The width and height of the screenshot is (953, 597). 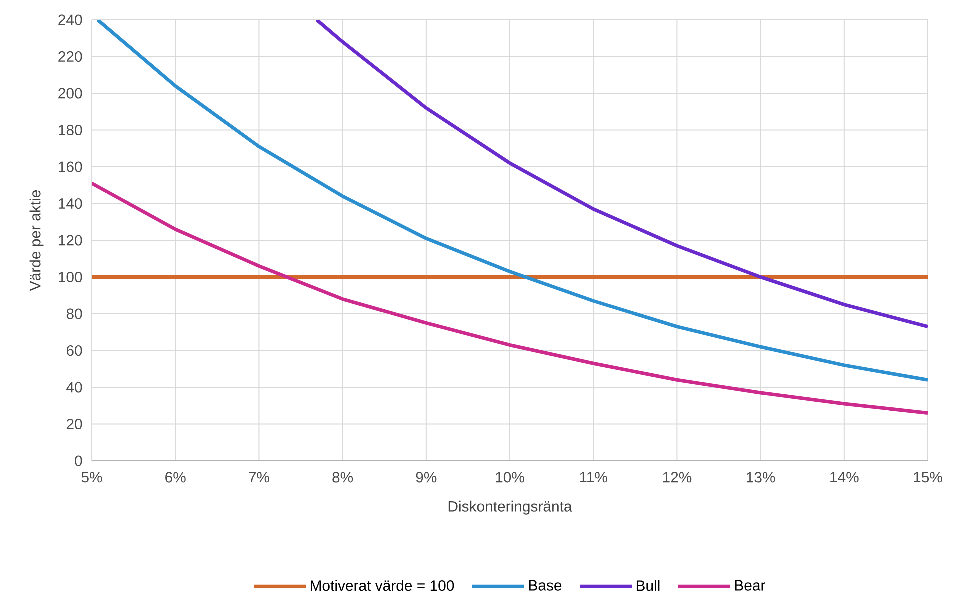 What do you see at coordinates (510, 477) in the screenshot?
I see `x-tick-label: 10%` at bounding box center [510, 477].